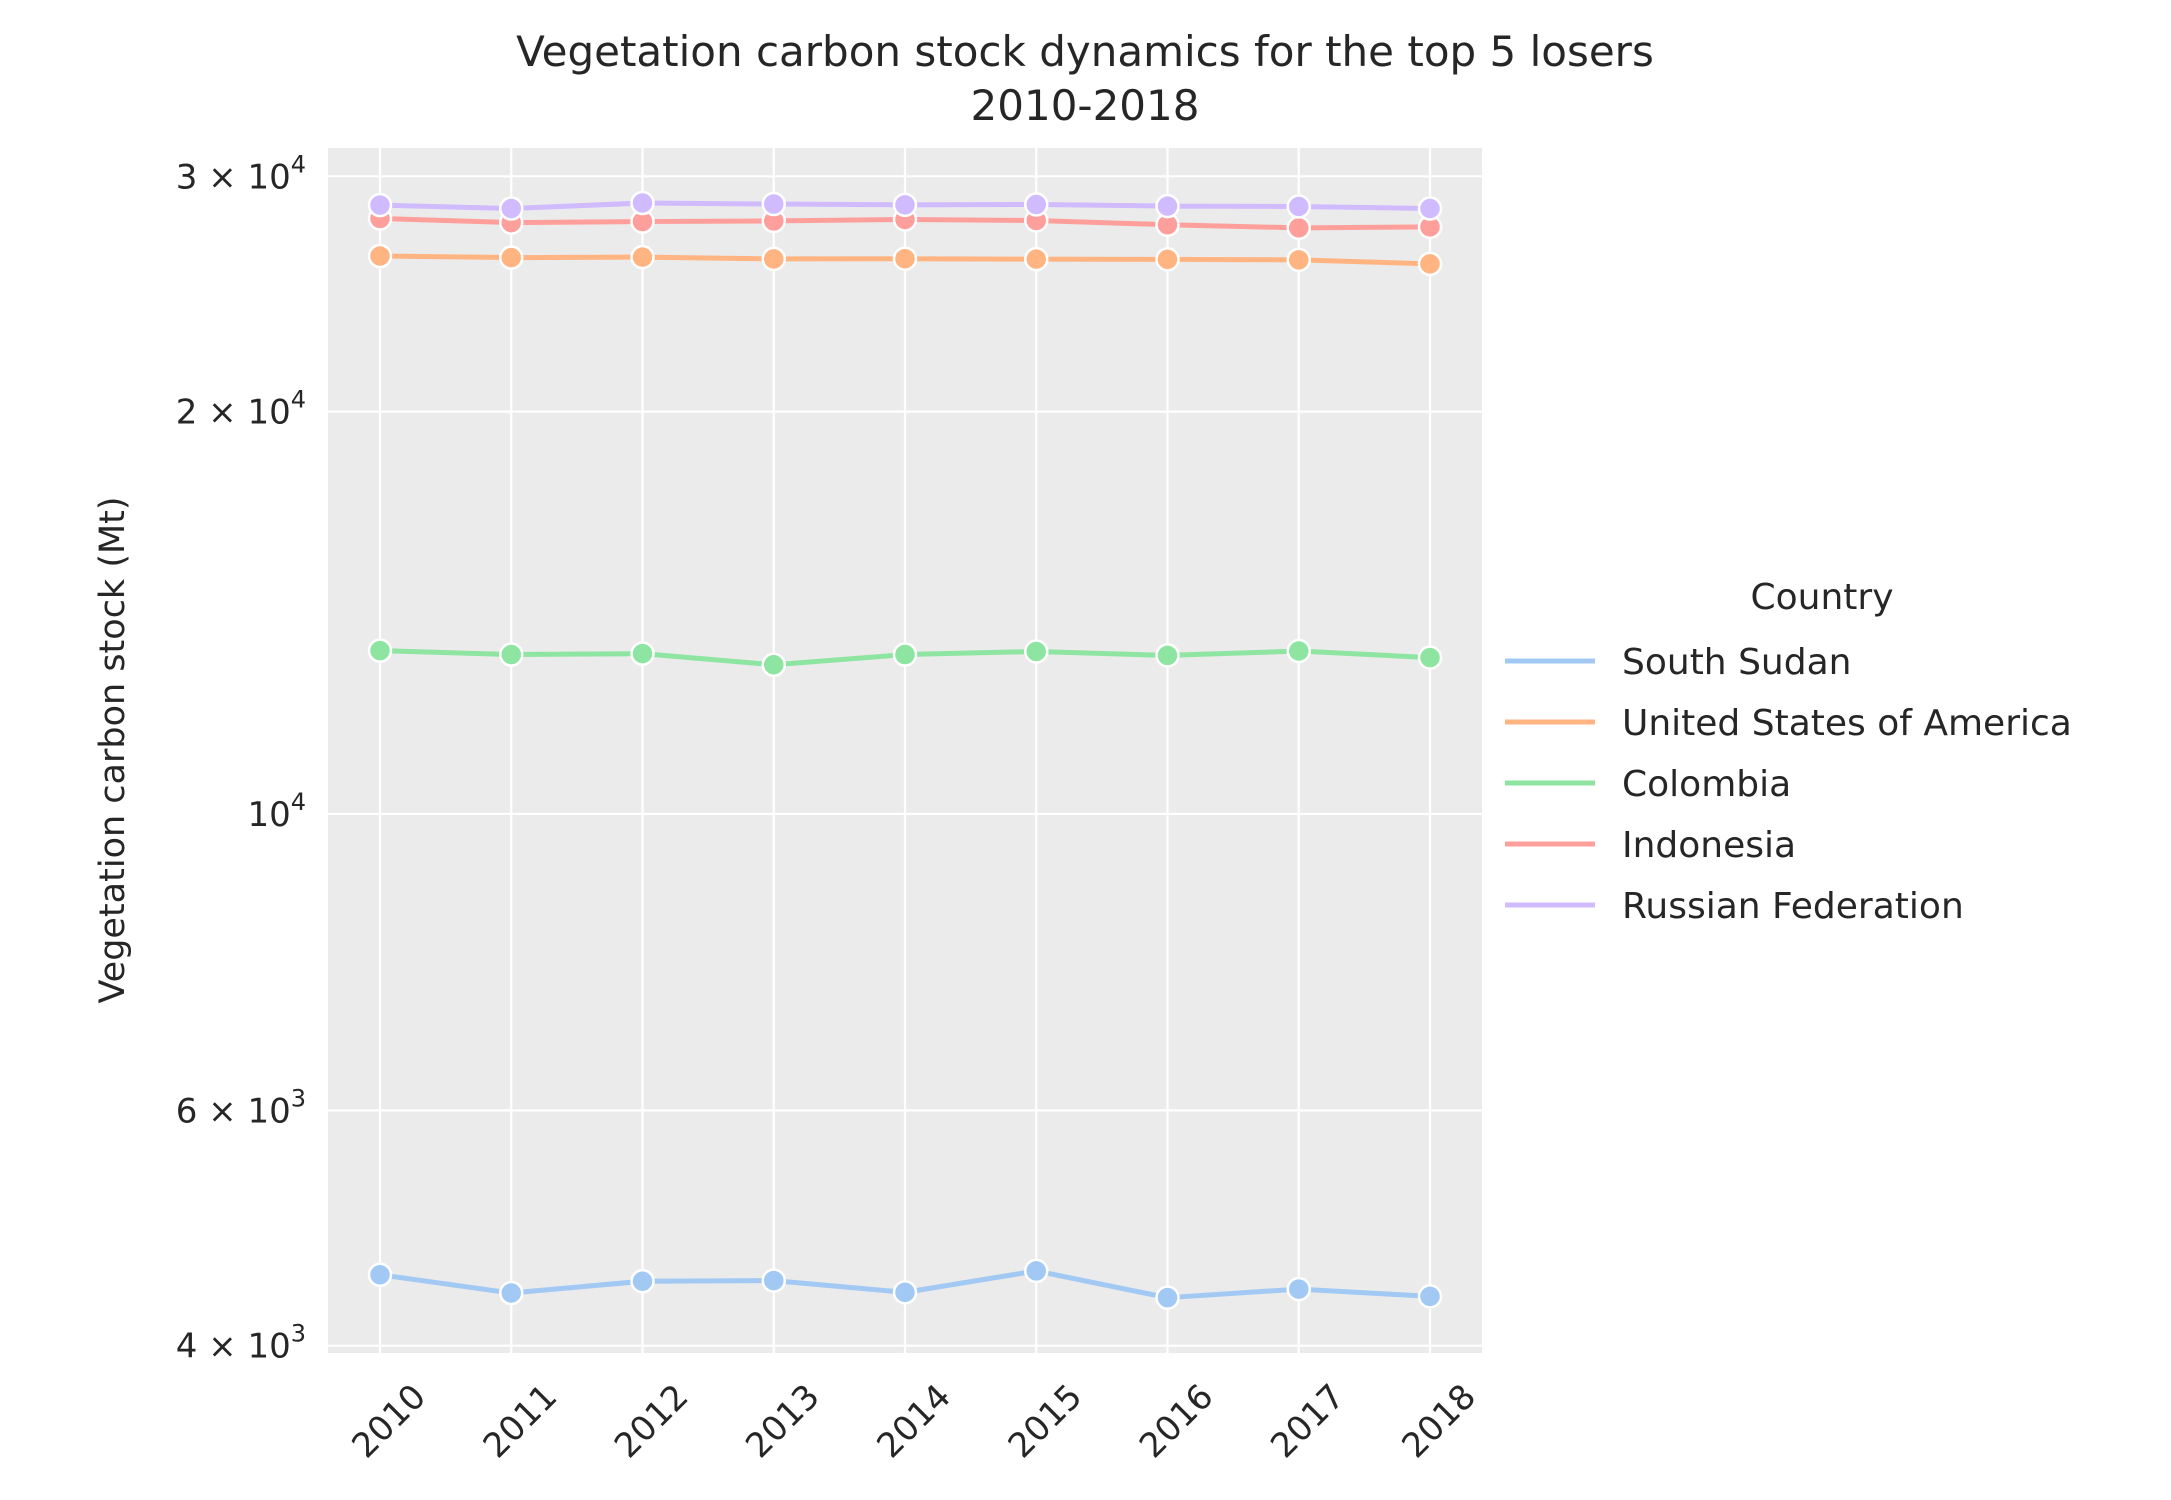 The height and width of the screenshot is (1500, 2171). I want to click on y-tick-label: 2 × 104, so click(241, 409).